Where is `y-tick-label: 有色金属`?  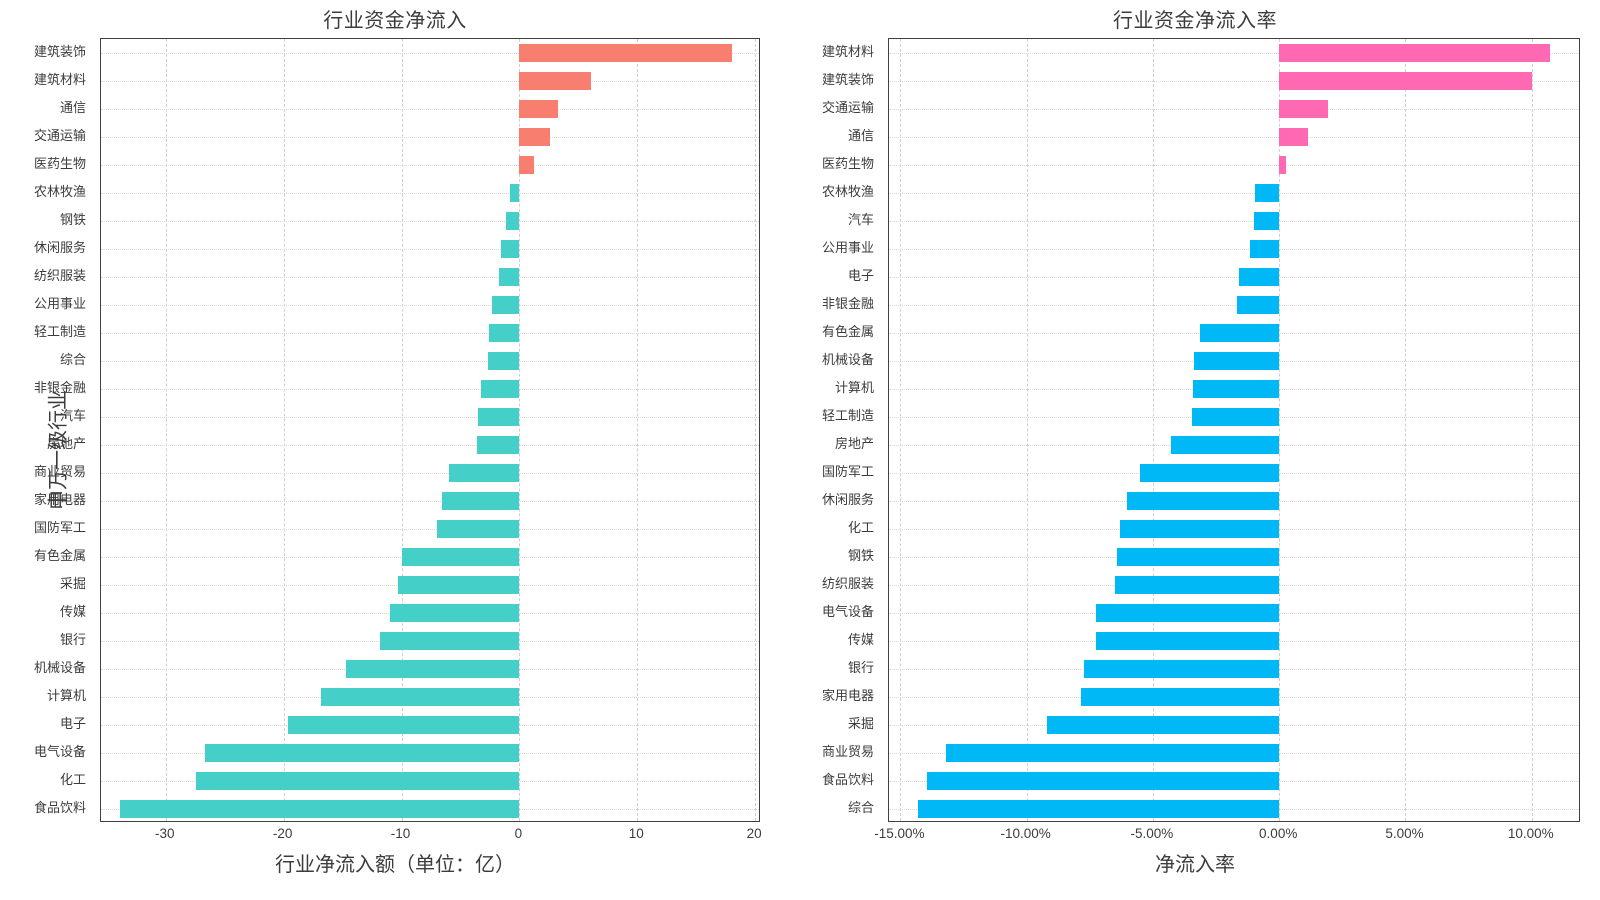 y-tick-label: 有色金属 is located at coordinates (59, 555).